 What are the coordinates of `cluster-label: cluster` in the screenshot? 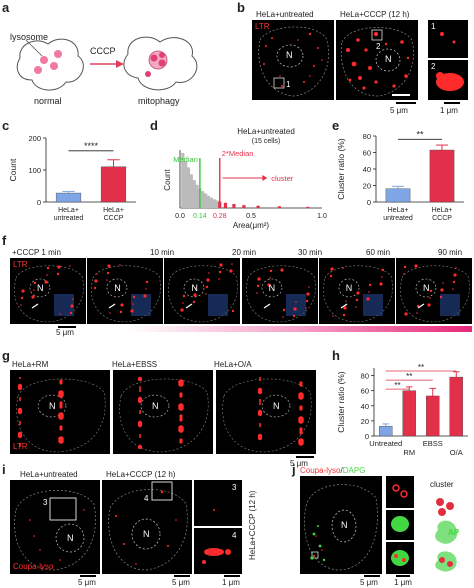 It's located at (282, 178).